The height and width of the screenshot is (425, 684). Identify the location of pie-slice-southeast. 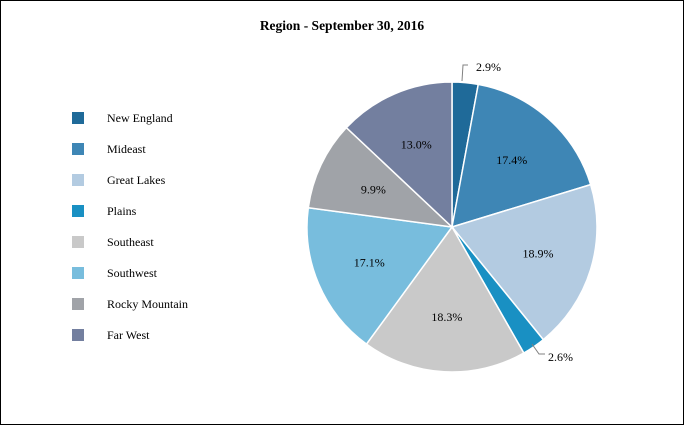
(445, 299).